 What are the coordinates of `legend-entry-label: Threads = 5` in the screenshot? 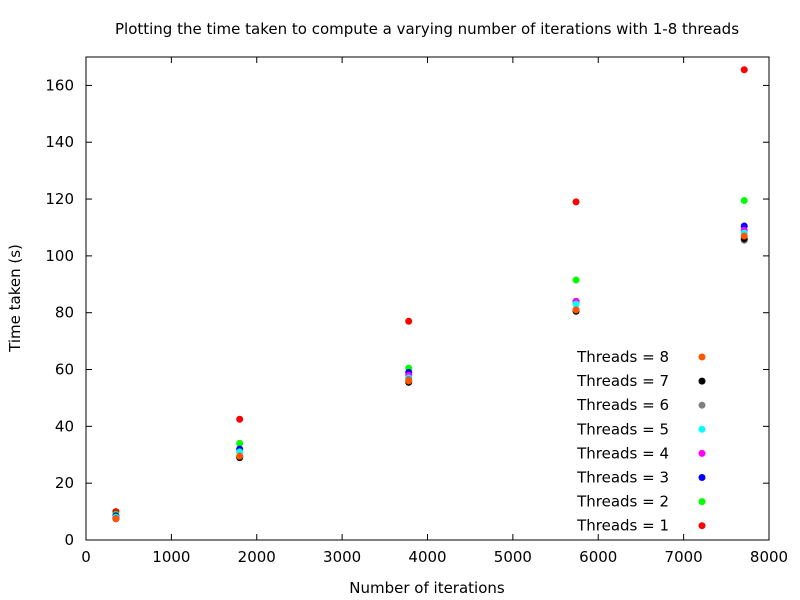 It's located at (622, 429).